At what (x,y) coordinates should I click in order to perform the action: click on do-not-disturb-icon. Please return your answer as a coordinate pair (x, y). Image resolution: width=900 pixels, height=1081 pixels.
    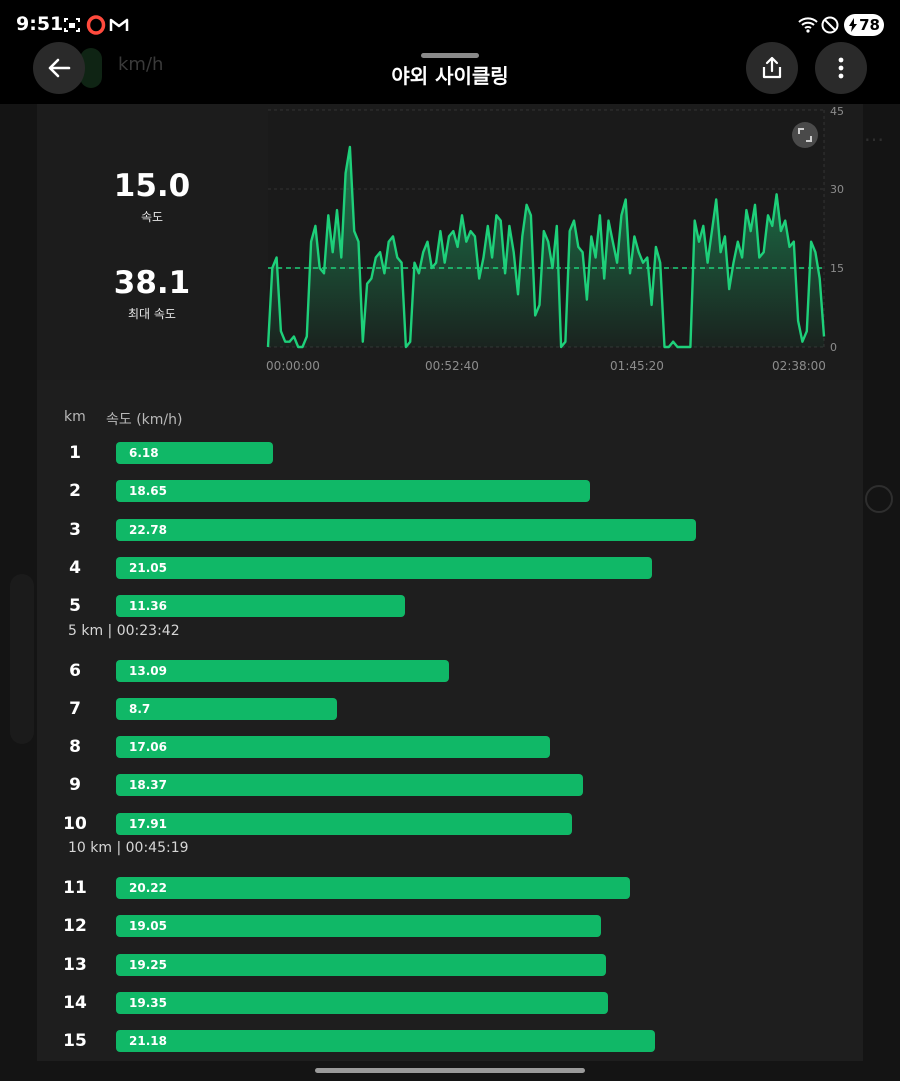
    Looking at the image, I should click on (830, 25).